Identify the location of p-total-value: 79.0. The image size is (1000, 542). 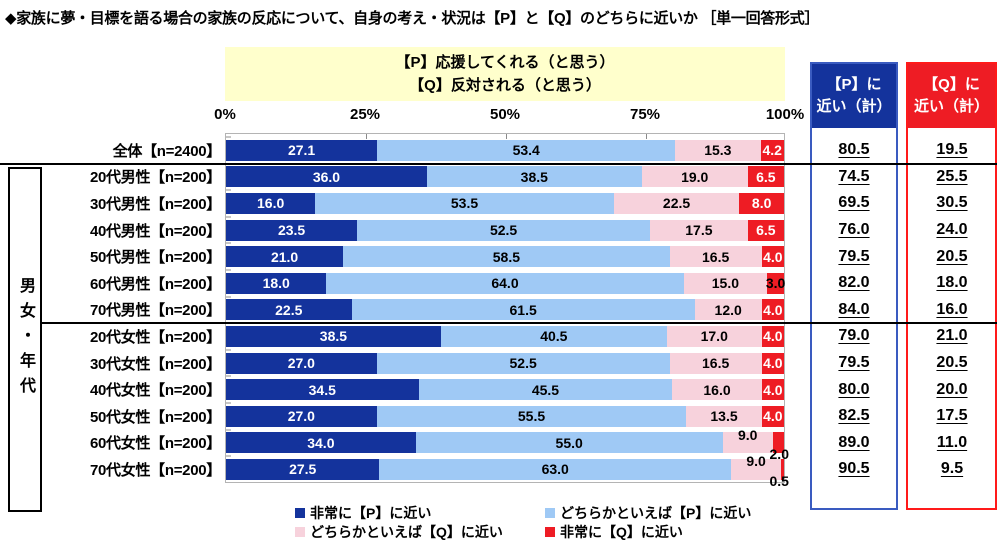
(854, 336).